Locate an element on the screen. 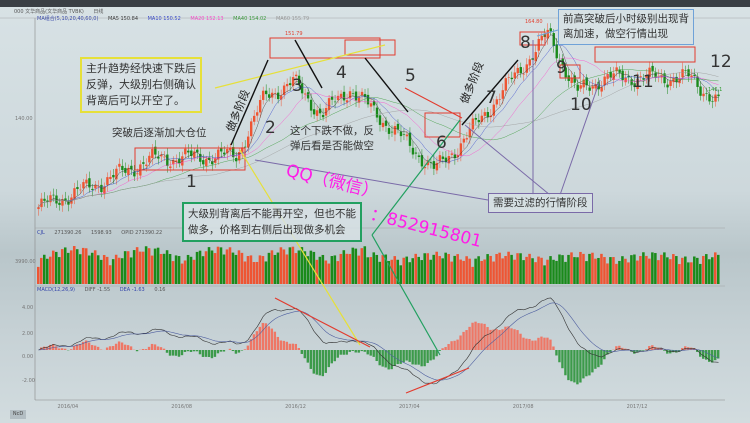 Image resolution: width=750 pixels, height=423 pixels. ma-legend-item: MA组合(5,10,20,40,60,0) is located at coordinates (68, 19).